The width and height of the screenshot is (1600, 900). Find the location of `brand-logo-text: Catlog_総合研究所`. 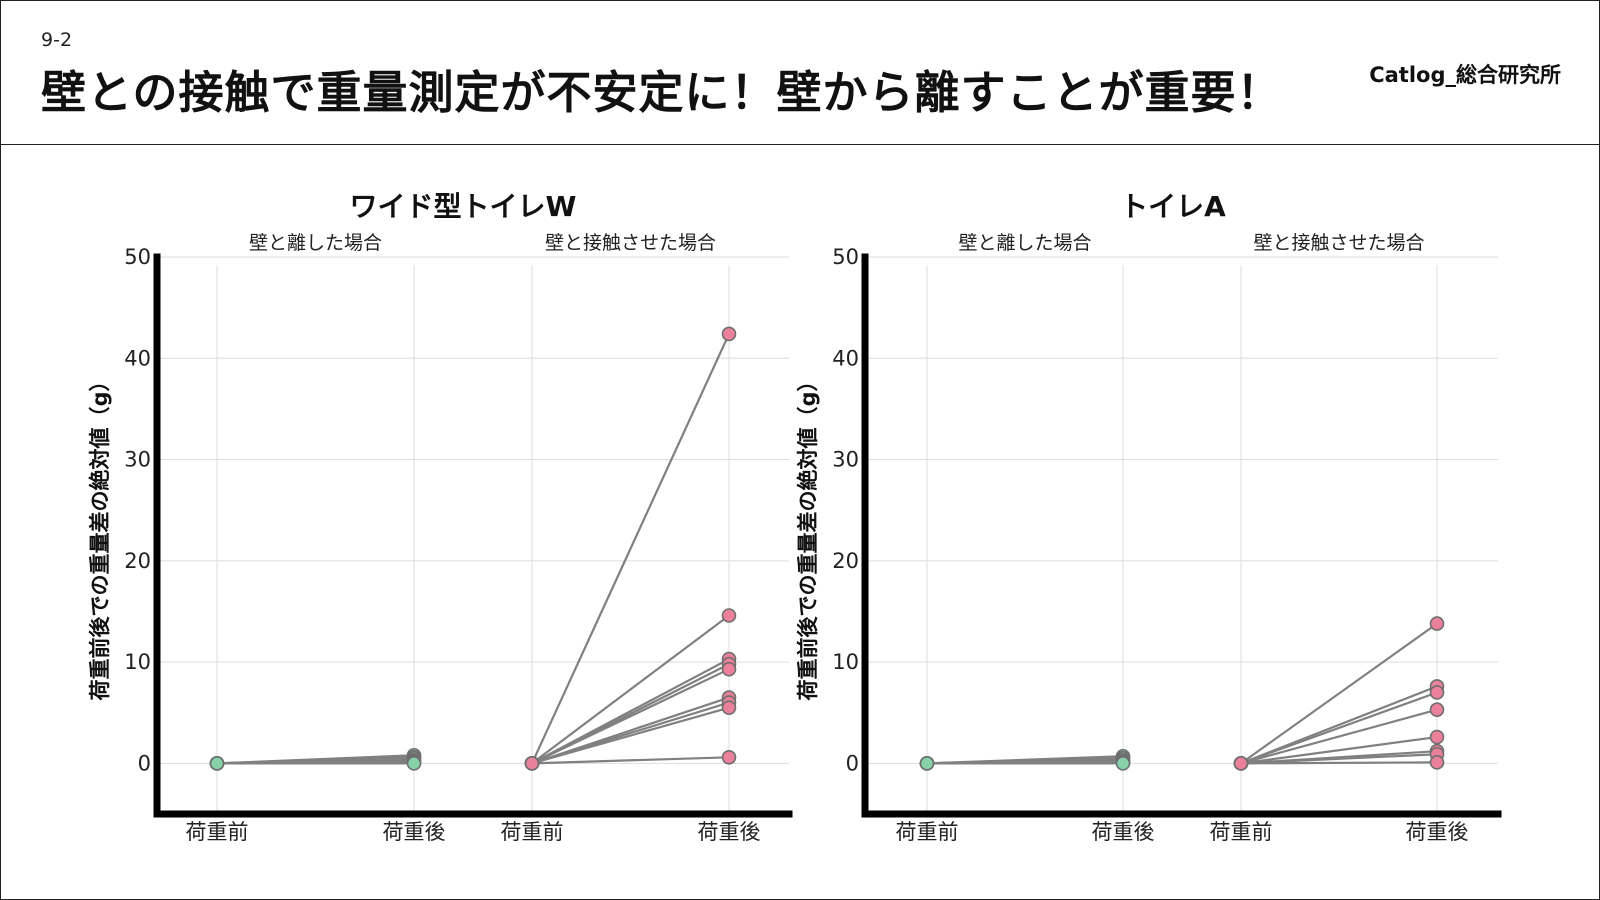

brand-logo-text: Catlog_総合研究所 is located at coordinates (1465, 75).